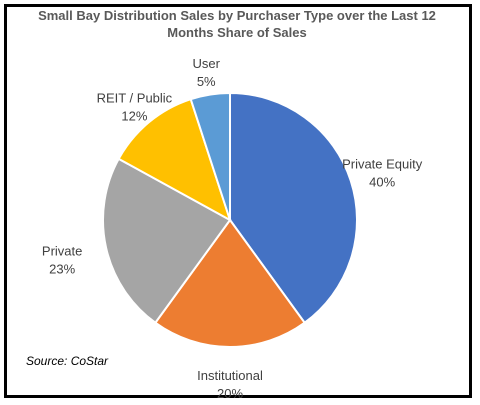  I want to click on slice-label-private-equity: Private Equity, so click(382, 164).